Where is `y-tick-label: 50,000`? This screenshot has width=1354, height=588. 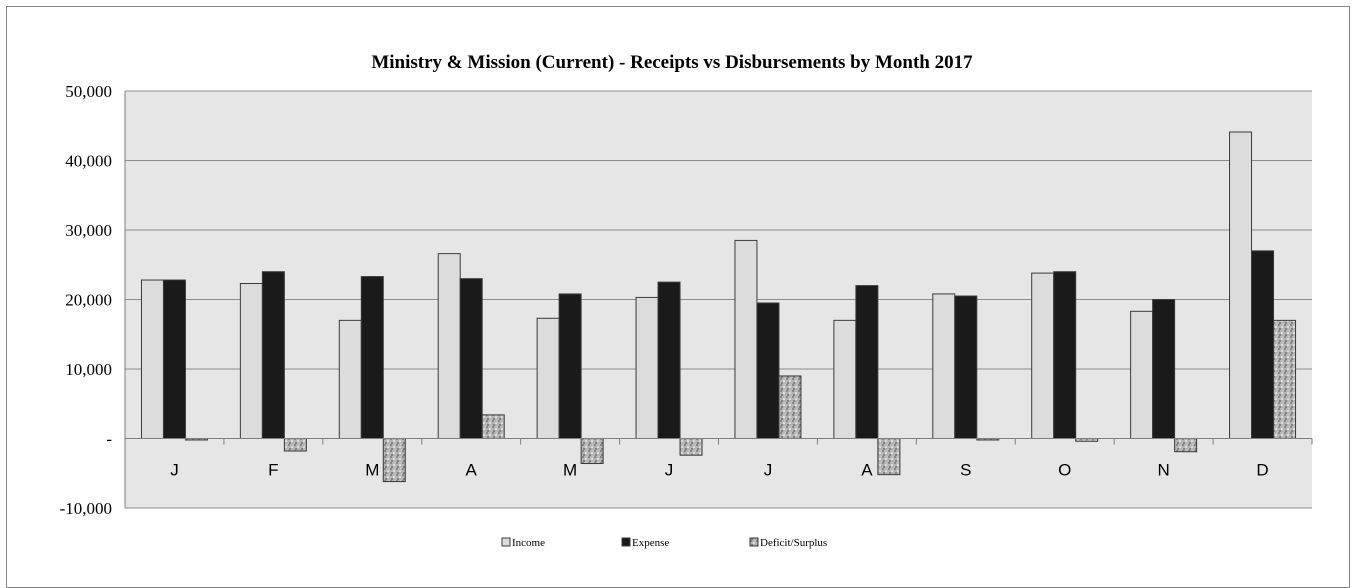
y-tick-label: 50,000 is located at coordinates (88, 91).